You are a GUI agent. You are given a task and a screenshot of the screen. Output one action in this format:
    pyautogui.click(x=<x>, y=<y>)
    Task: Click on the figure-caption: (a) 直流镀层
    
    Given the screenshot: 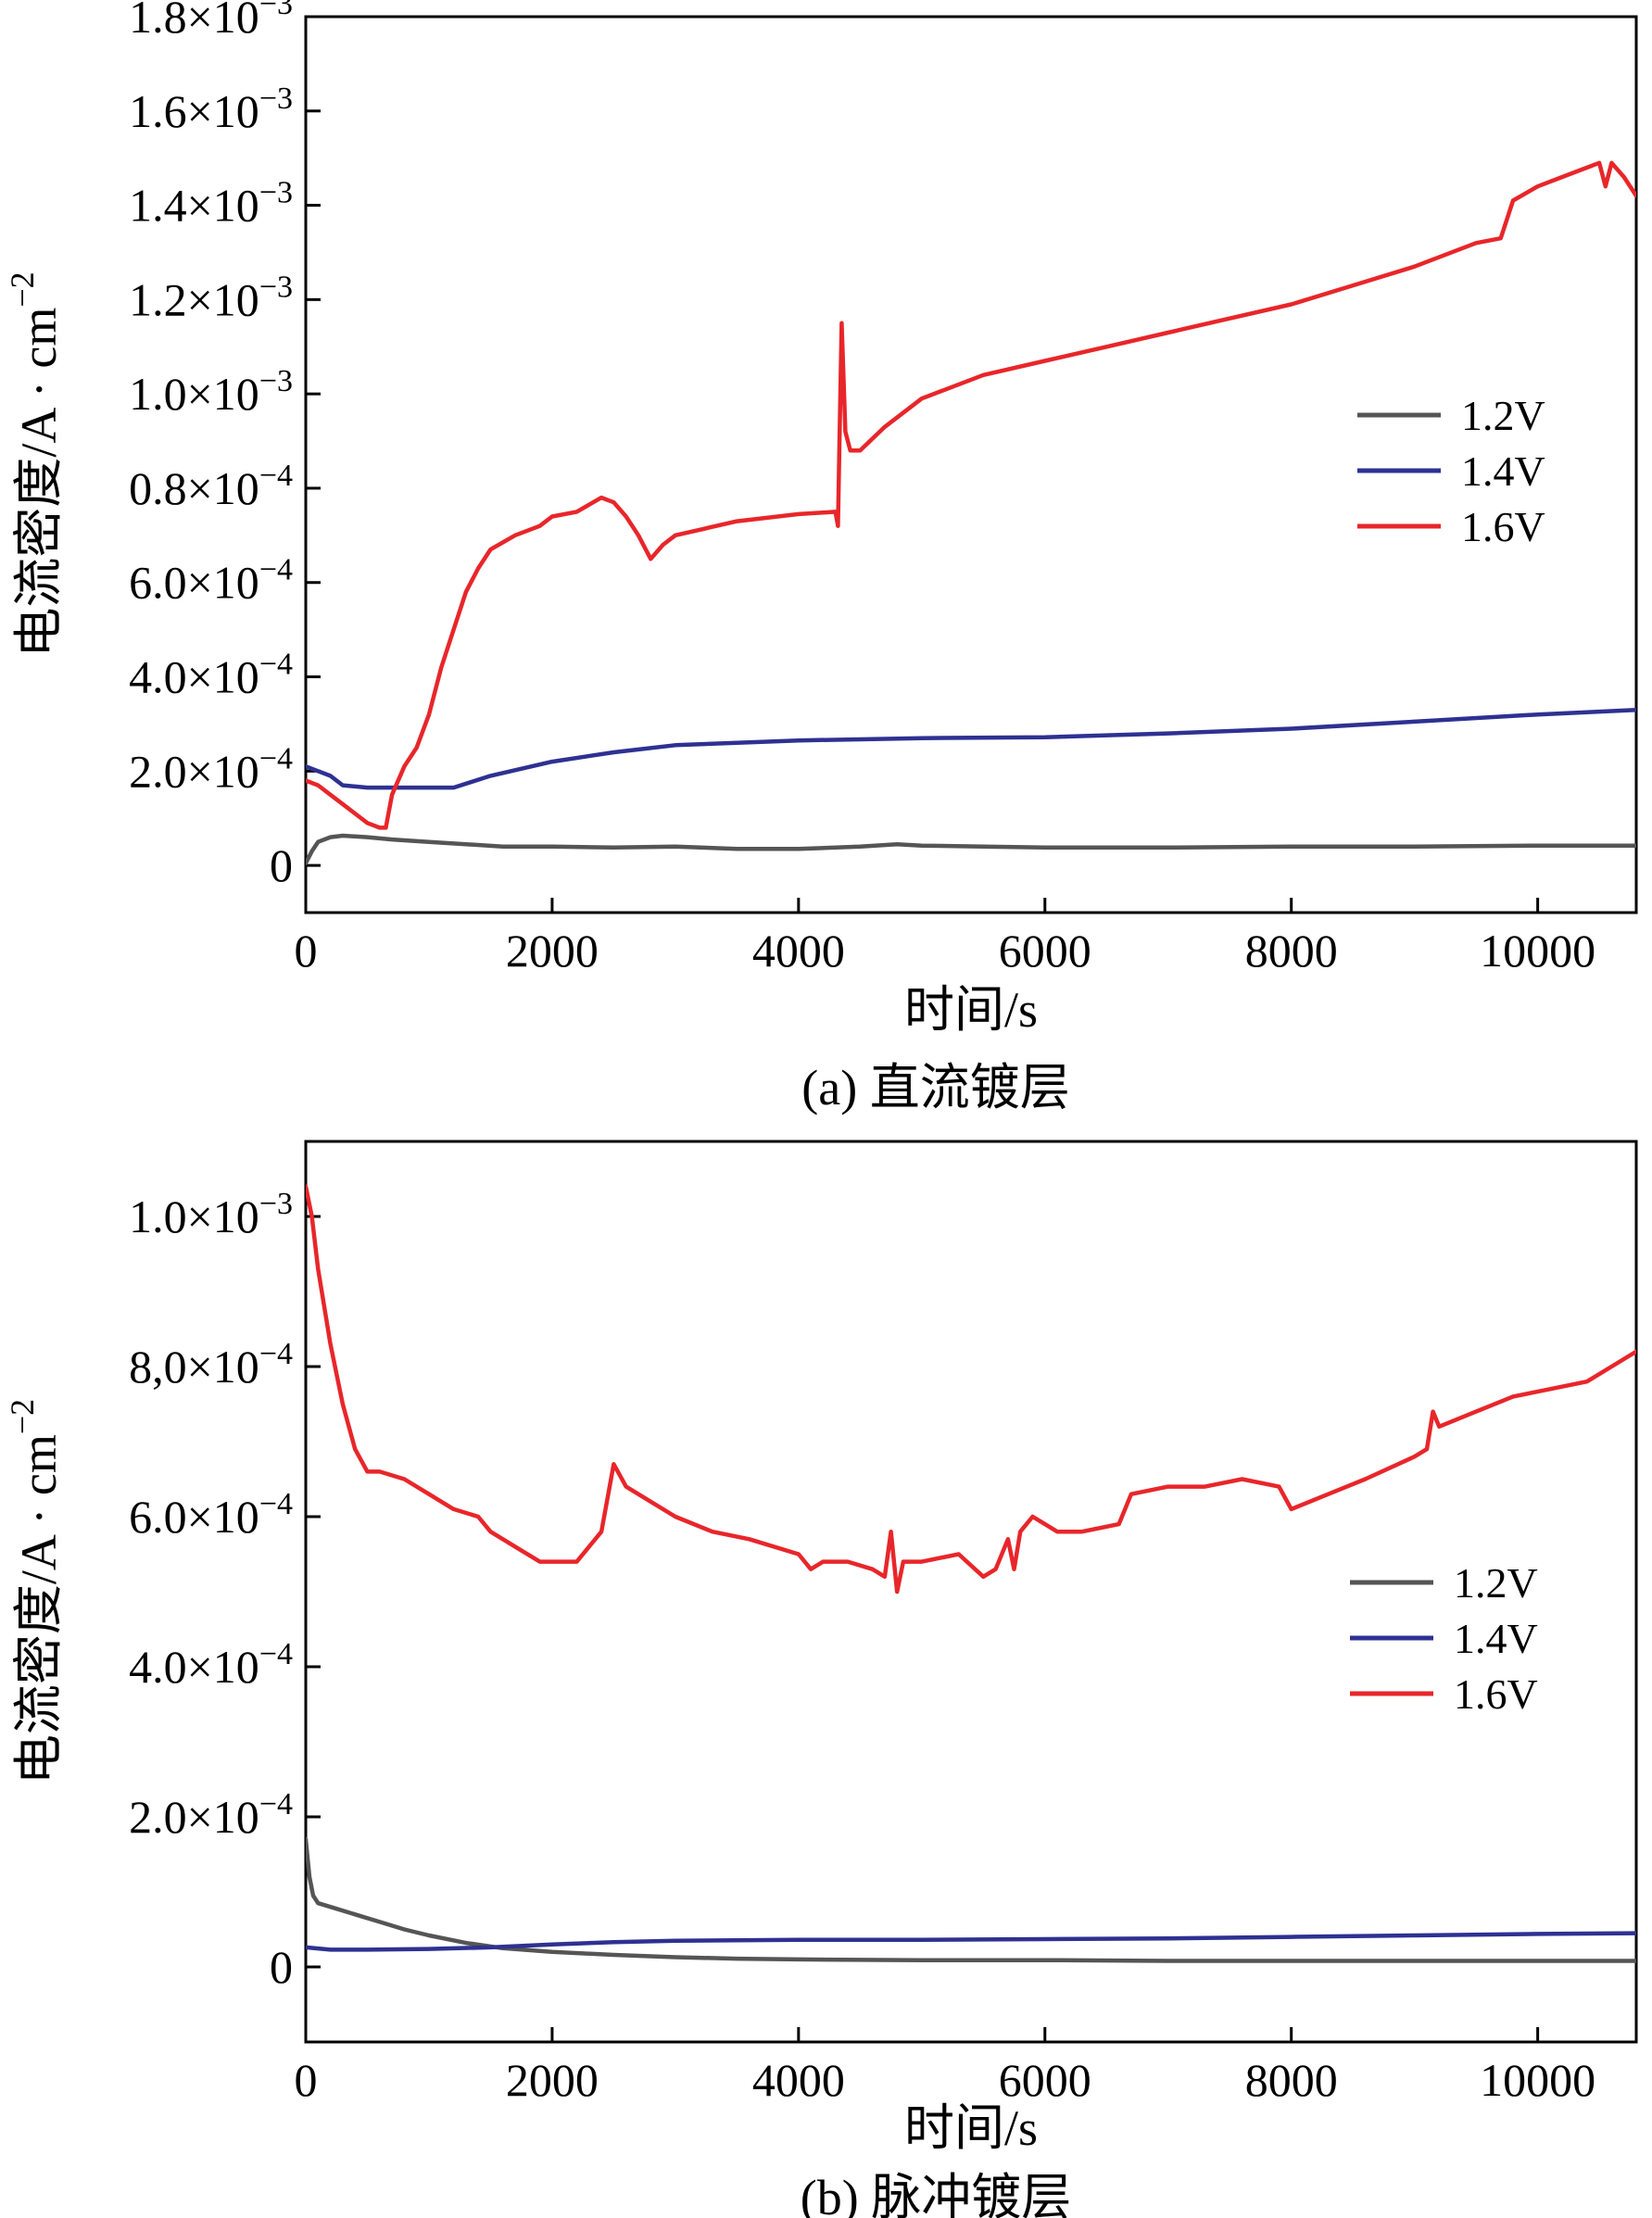 What is the action you would take?
    pyautogui.click(x=935, y=1087)
    